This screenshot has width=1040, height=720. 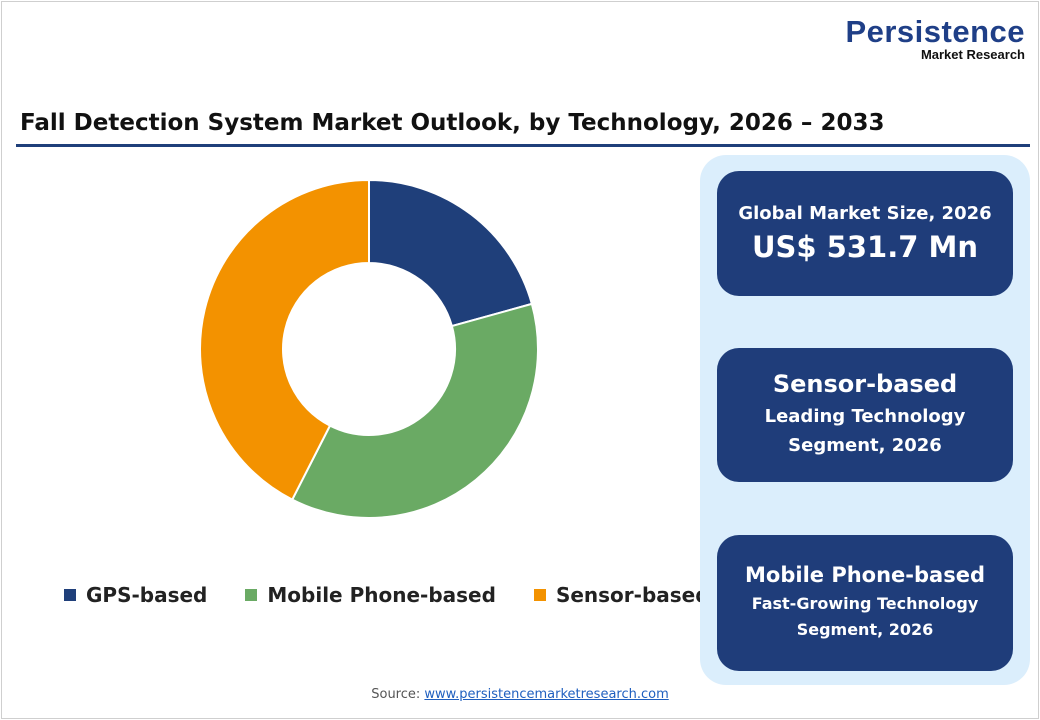 I want to click on legend-item: Mobile Phone-based, so click(x=370, y=595).